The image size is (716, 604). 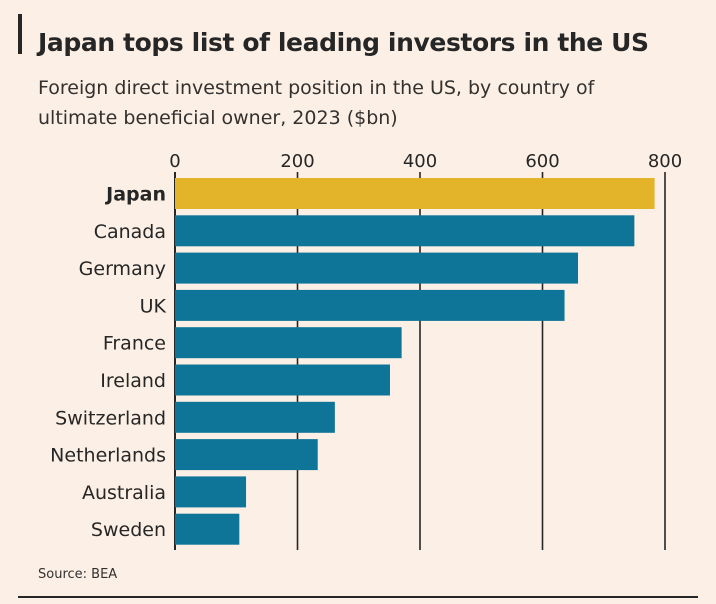 I want to click on bar-france, so click(x=288, y=343).